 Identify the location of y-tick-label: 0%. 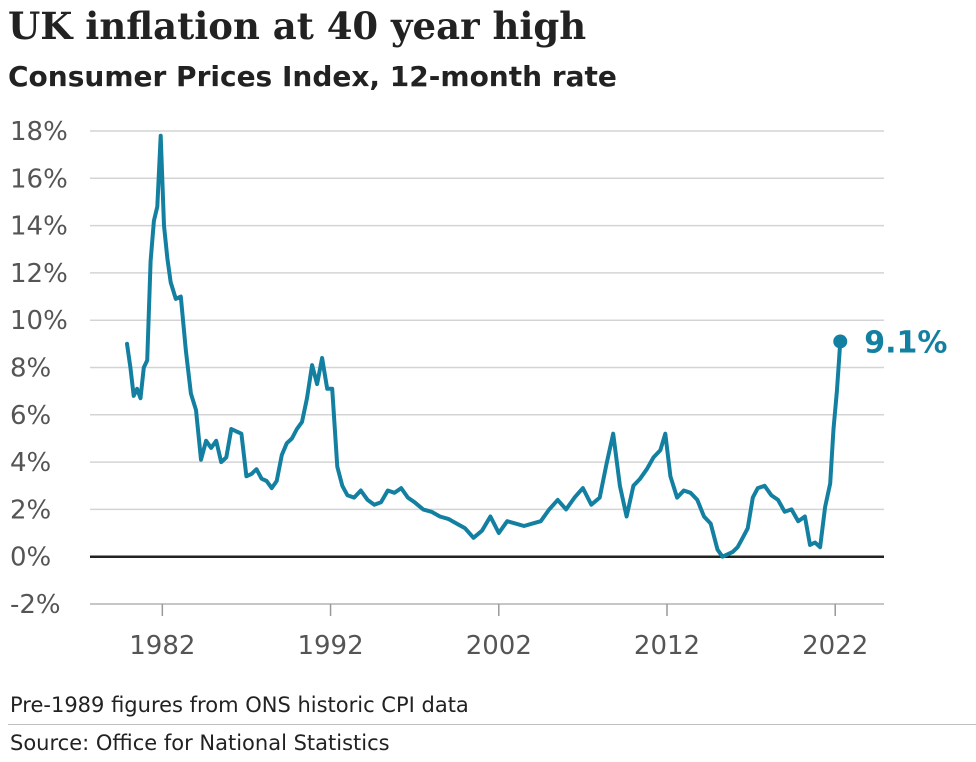
(30, 558).